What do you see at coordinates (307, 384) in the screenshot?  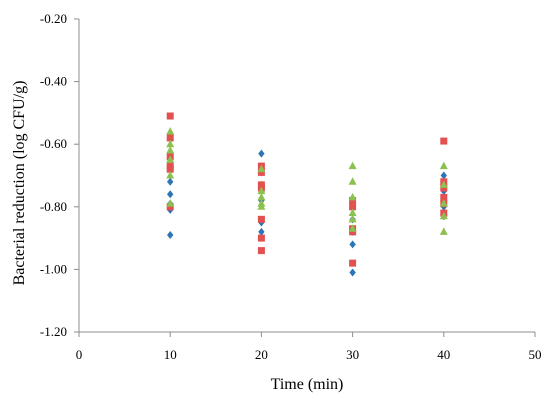 I see `x-axis-title: Time (min)` at bounding box center [307, 384].